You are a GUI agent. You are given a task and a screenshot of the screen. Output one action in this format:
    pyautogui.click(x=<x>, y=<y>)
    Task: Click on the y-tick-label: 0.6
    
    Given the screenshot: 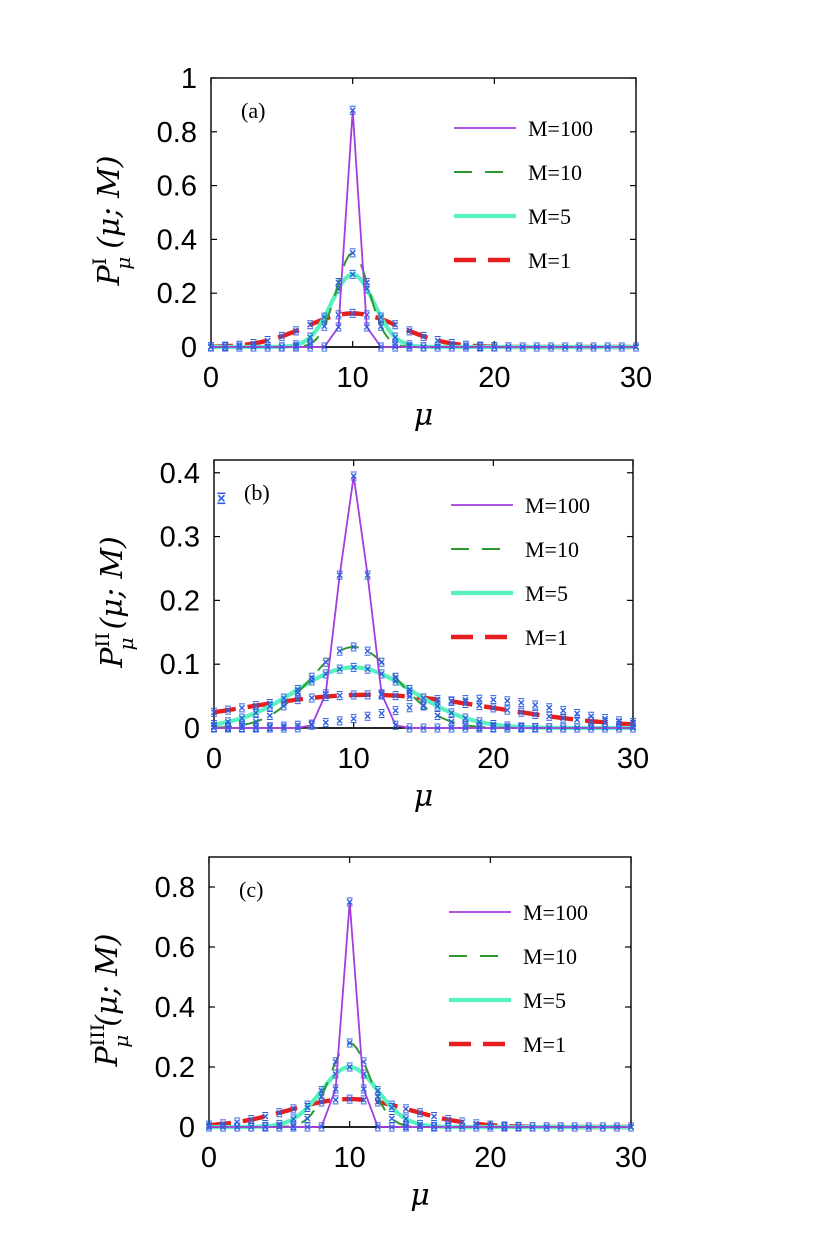 What is the action you would take?
    pyautogui.click(x=177, y=187)
    